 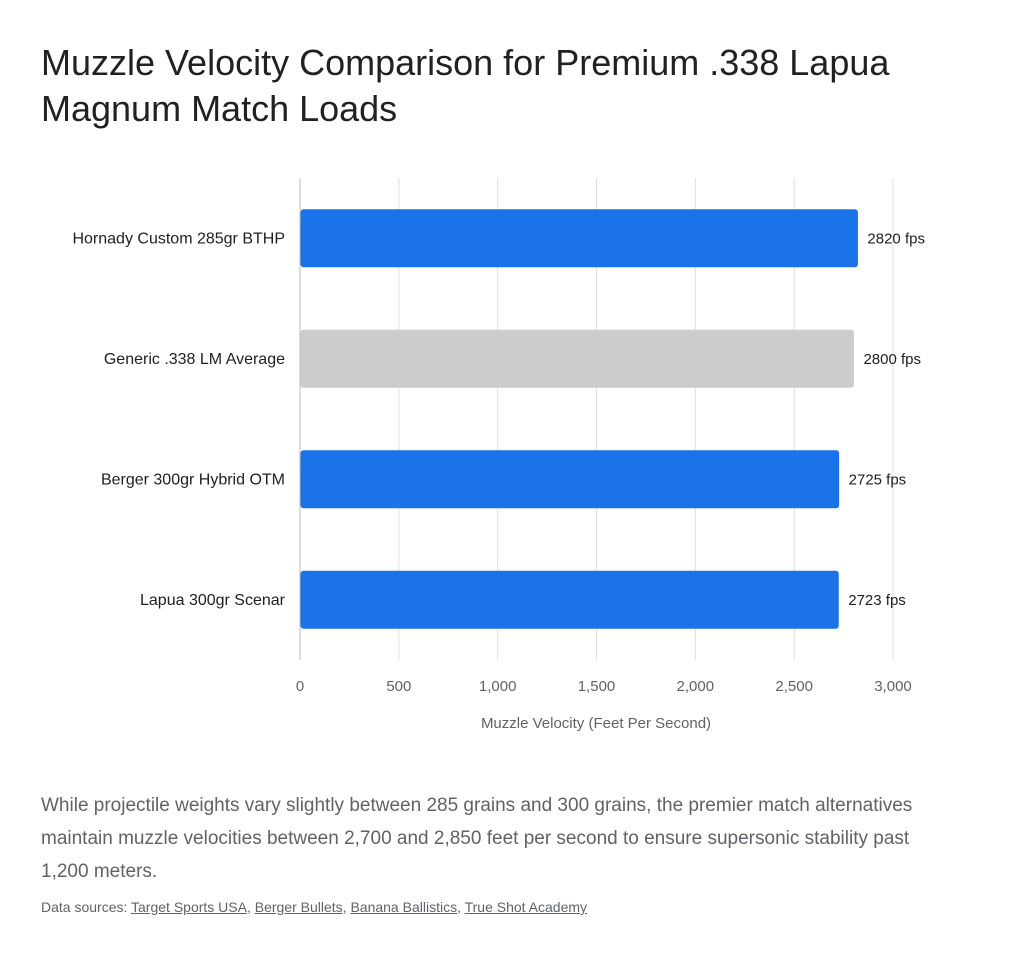 I want to click on x-tick-label: 2,500, so click(x=794, y=686).